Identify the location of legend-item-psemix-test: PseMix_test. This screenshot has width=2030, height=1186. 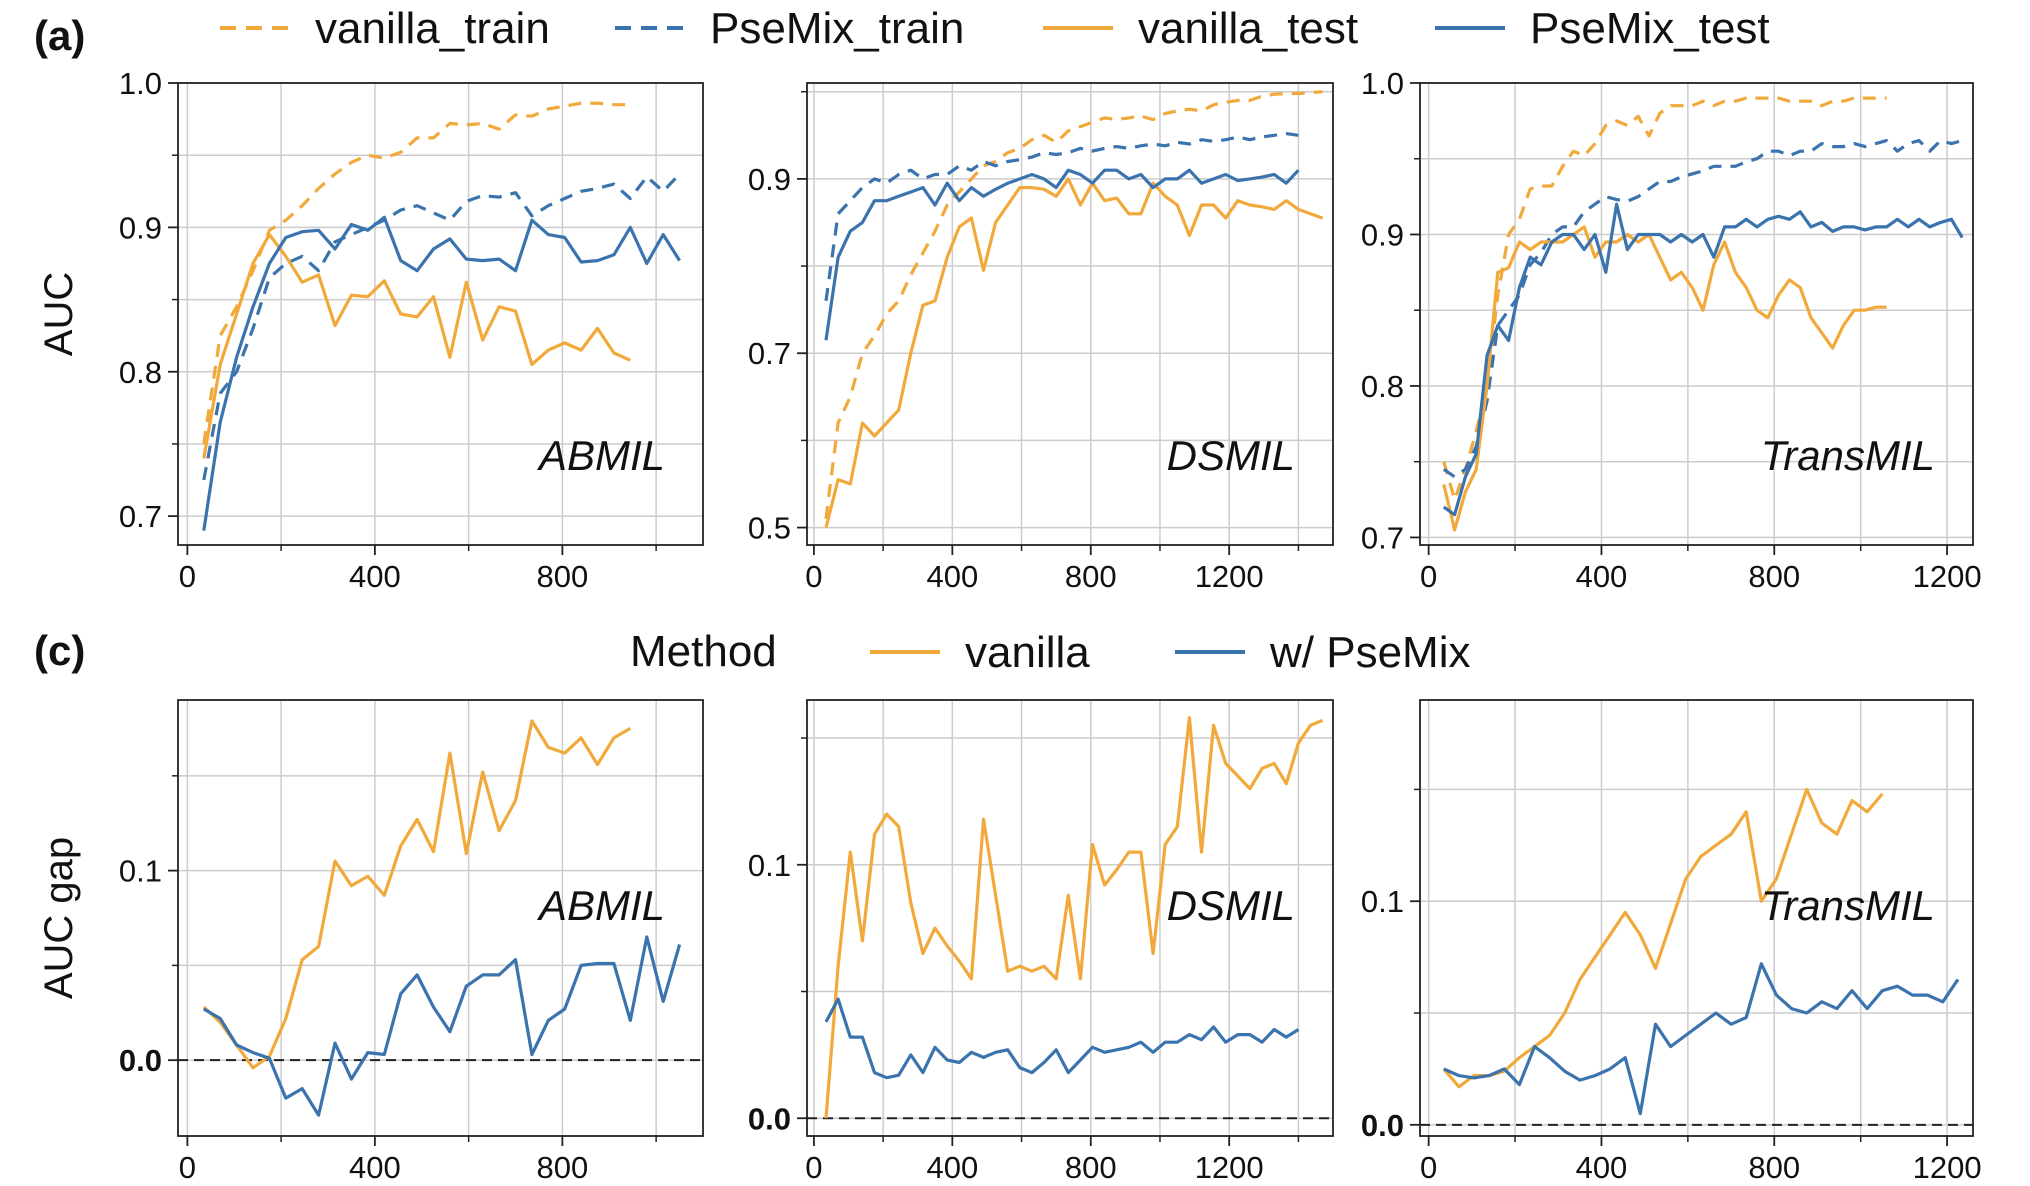
(1602, 28).